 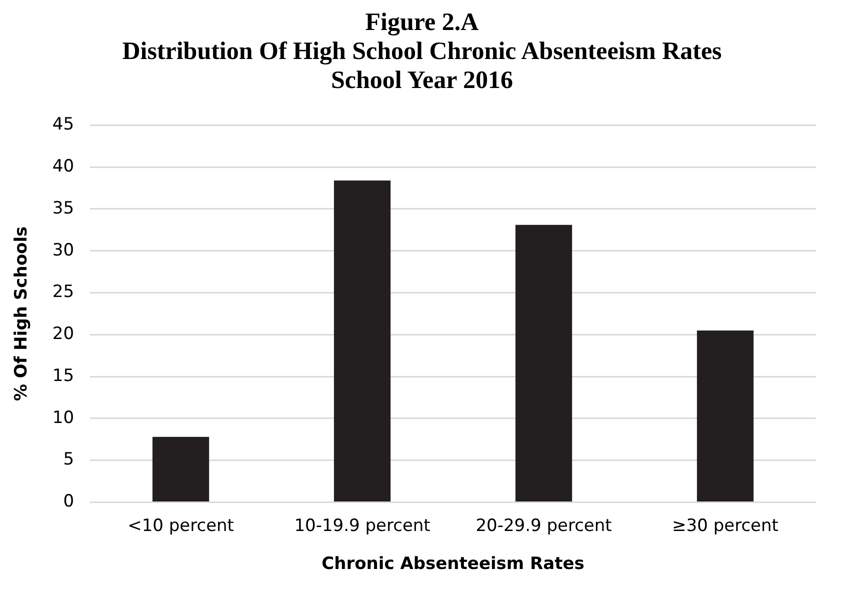 I want to click on y-tick-label: 0, so click(x=68, y=502).